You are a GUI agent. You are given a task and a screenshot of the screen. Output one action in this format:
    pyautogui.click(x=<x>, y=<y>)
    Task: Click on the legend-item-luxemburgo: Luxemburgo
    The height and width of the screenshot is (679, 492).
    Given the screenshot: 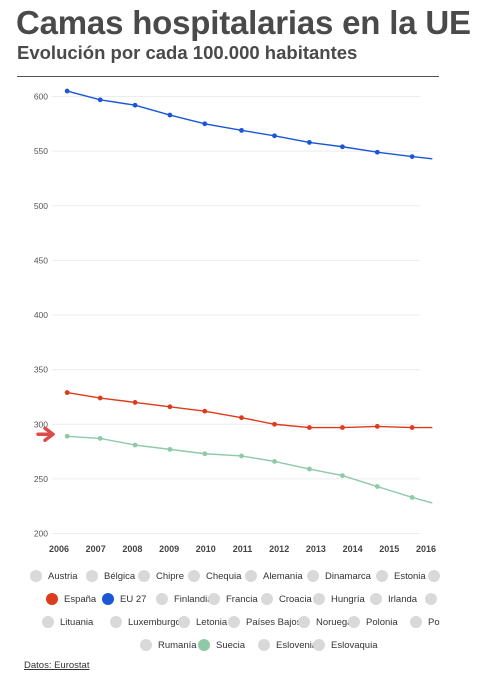 What is the action you would take?
    pyautogui.click(x=145, y=622)
    